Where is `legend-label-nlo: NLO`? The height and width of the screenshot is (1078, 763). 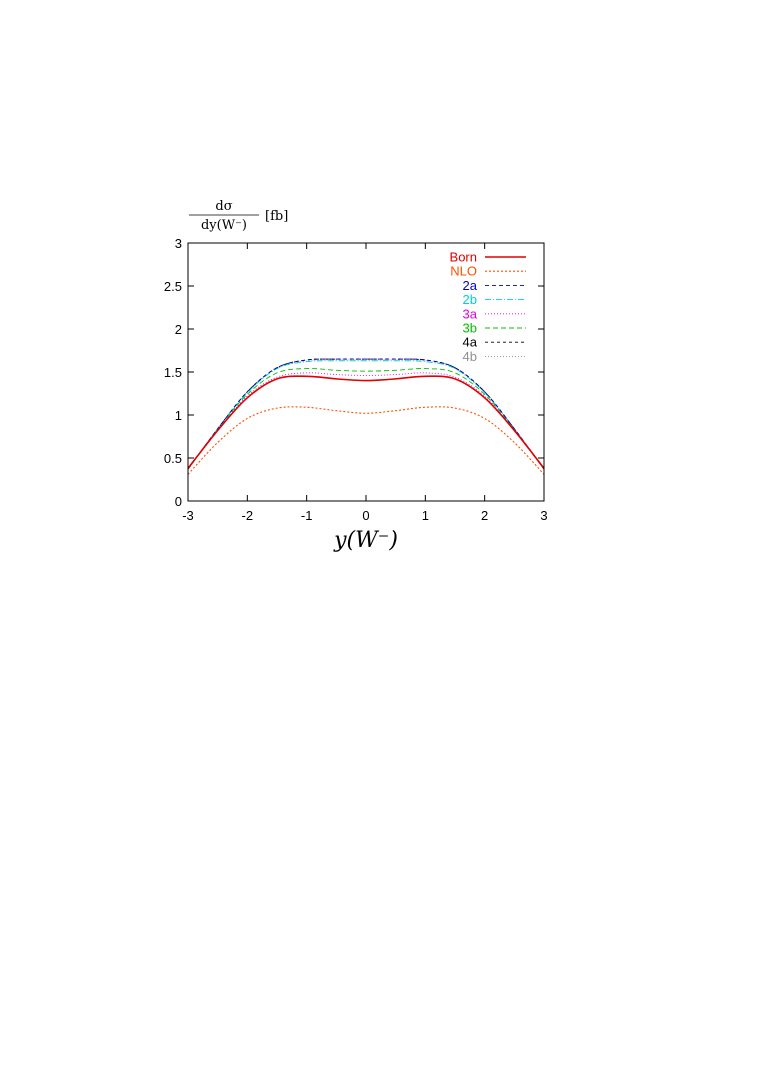 legend-label-nlo: NLO is located at coordinates (463, 271).